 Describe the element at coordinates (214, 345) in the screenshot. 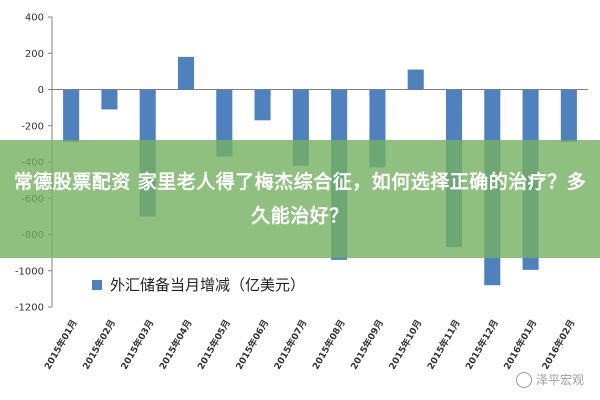

I see `x-tick-label: 2015年05月` at that location.